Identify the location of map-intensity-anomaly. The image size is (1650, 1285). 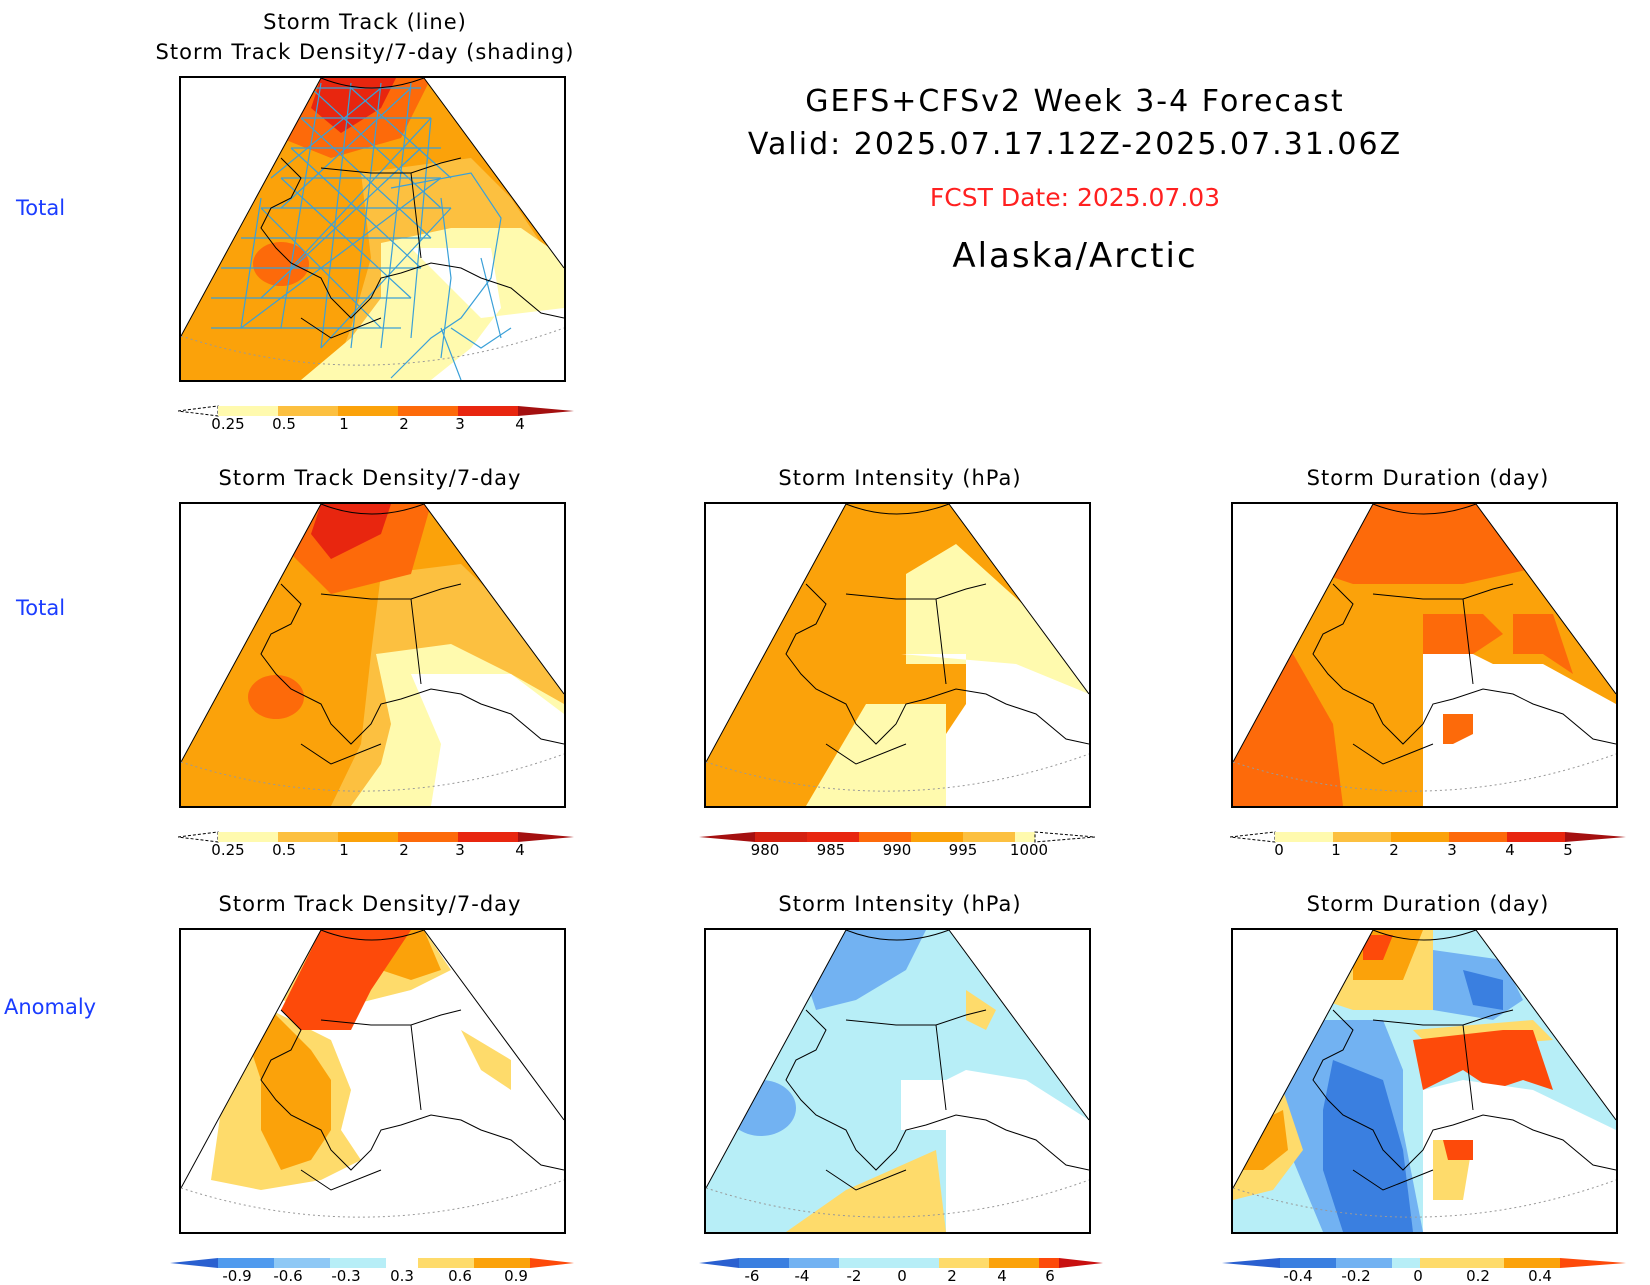
(897, 1081).